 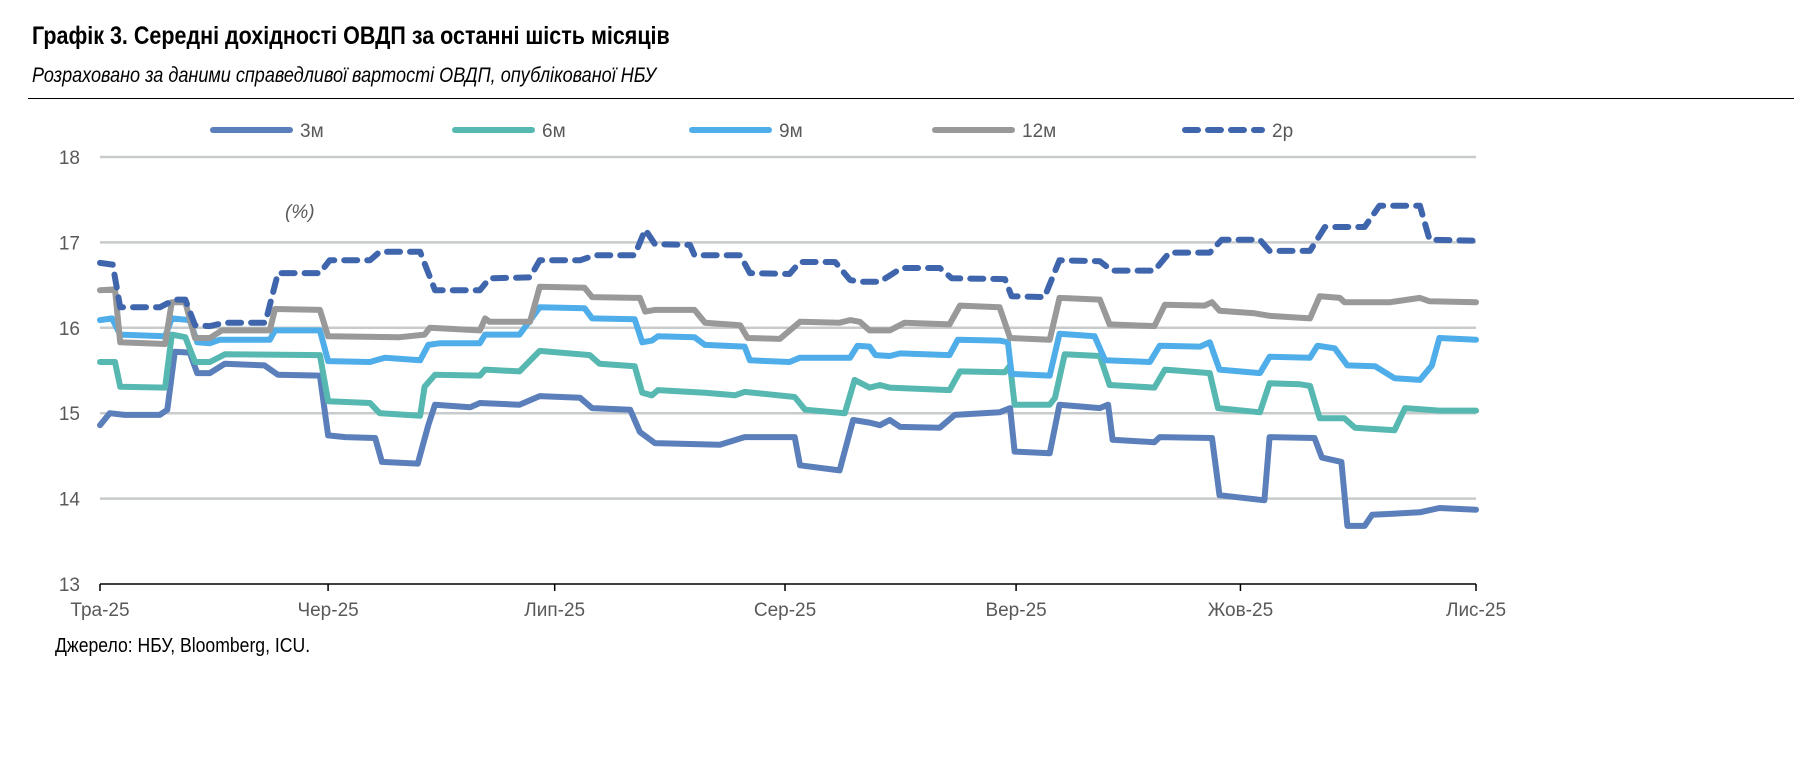 I want to click on series-line-9м, so click(x=788, y=343).